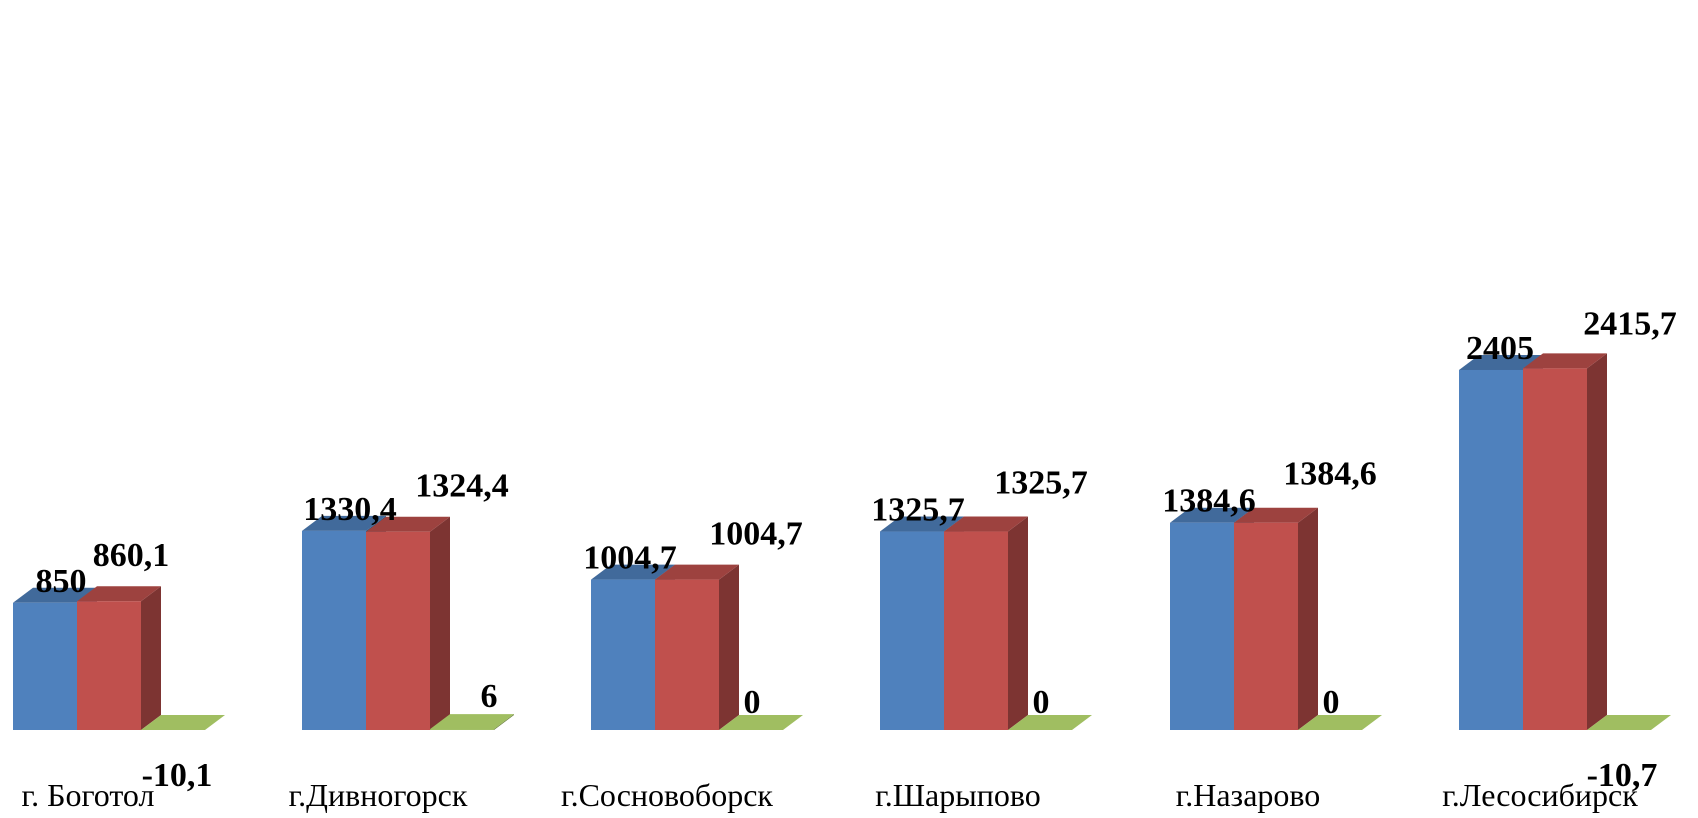 The width and height of the screenshot is (1698, 818). What do you see at coordinates (1041, 483) in the screenshot?
I see `data-label-s2-3: 1325,7` at bounding box center [1041, 483].